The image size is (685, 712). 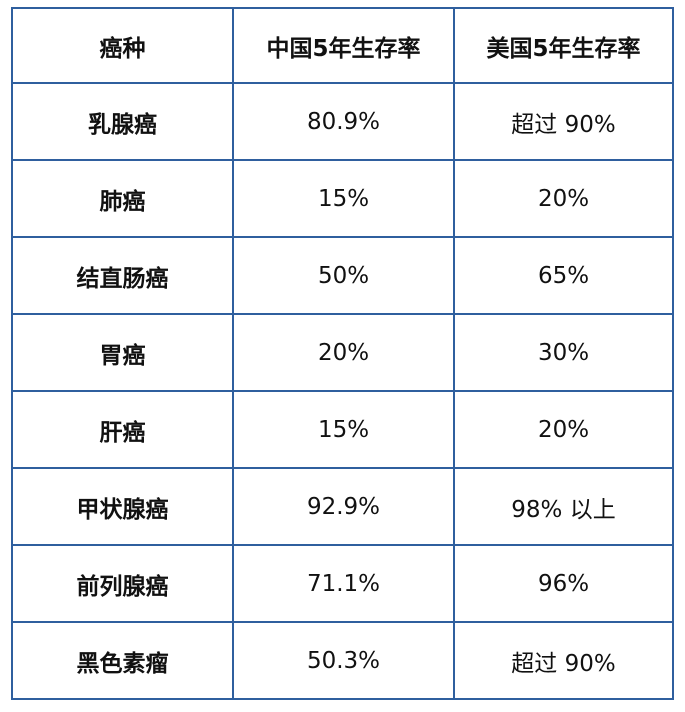 What do you see at coordinates (122, 45) in the screenshot?
I see `header-cancer-type: 癌种` at bounding box center [122, 45].